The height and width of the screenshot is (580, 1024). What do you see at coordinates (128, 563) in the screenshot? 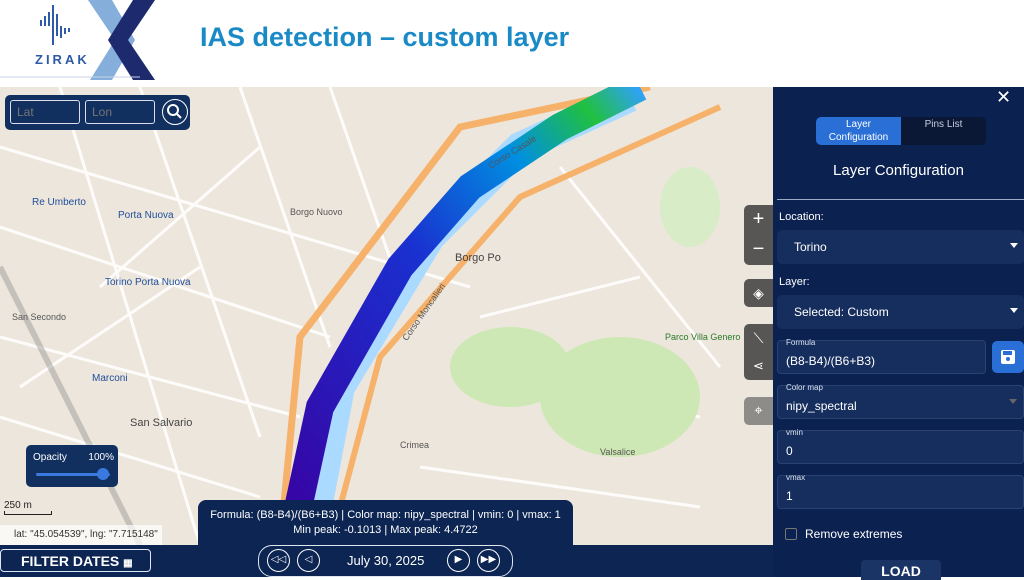
I see `calendar-icon: ▦` at bounding box center [128, 563].